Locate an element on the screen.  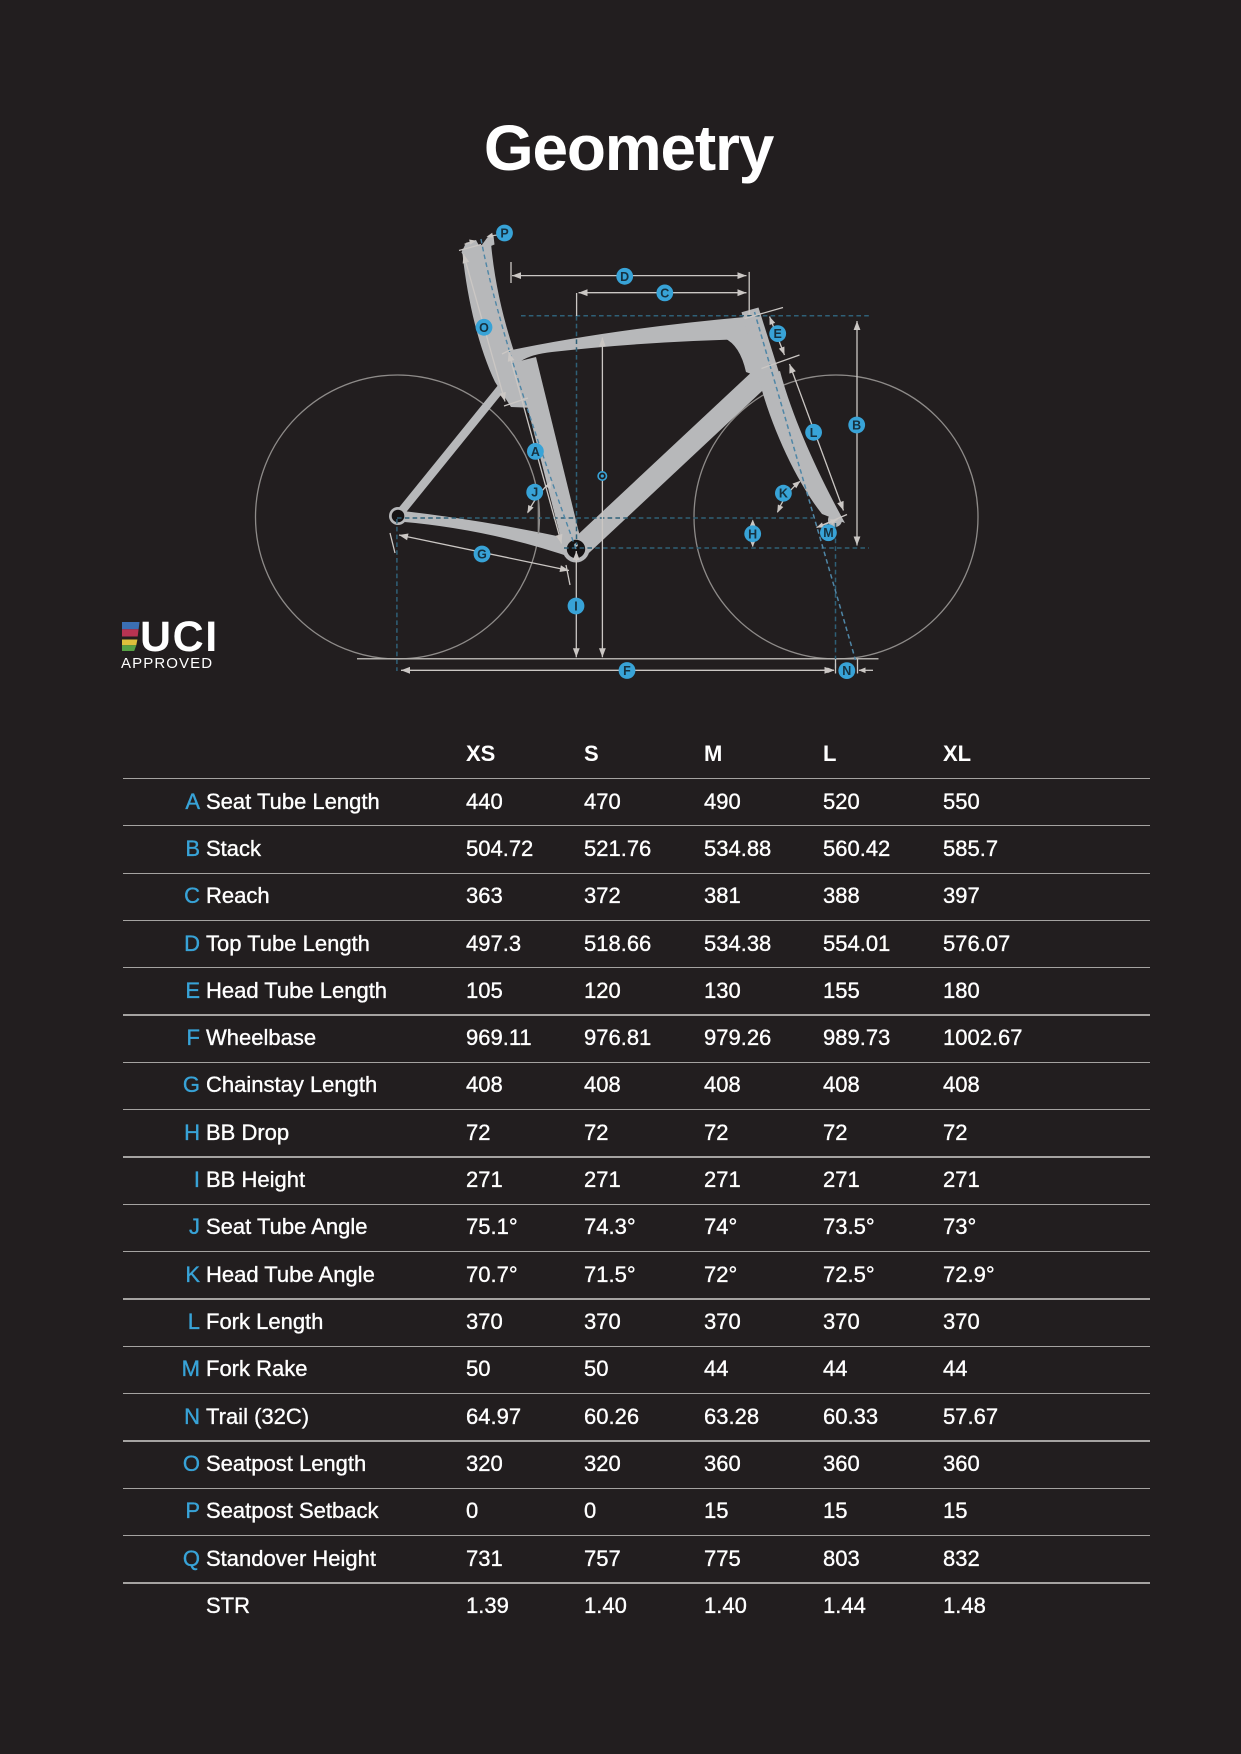
svg-text: P is located at coordinates (504, 234).